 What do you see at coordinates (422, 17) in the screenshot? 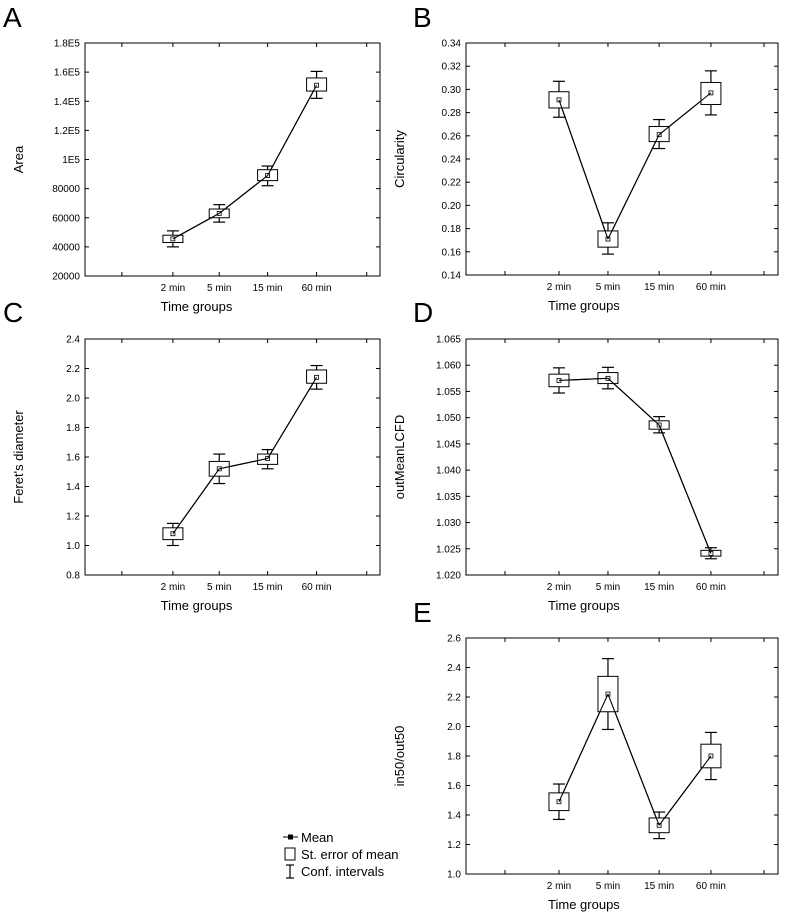
I see `panel-letter: B` at bounding box center [422, 17].